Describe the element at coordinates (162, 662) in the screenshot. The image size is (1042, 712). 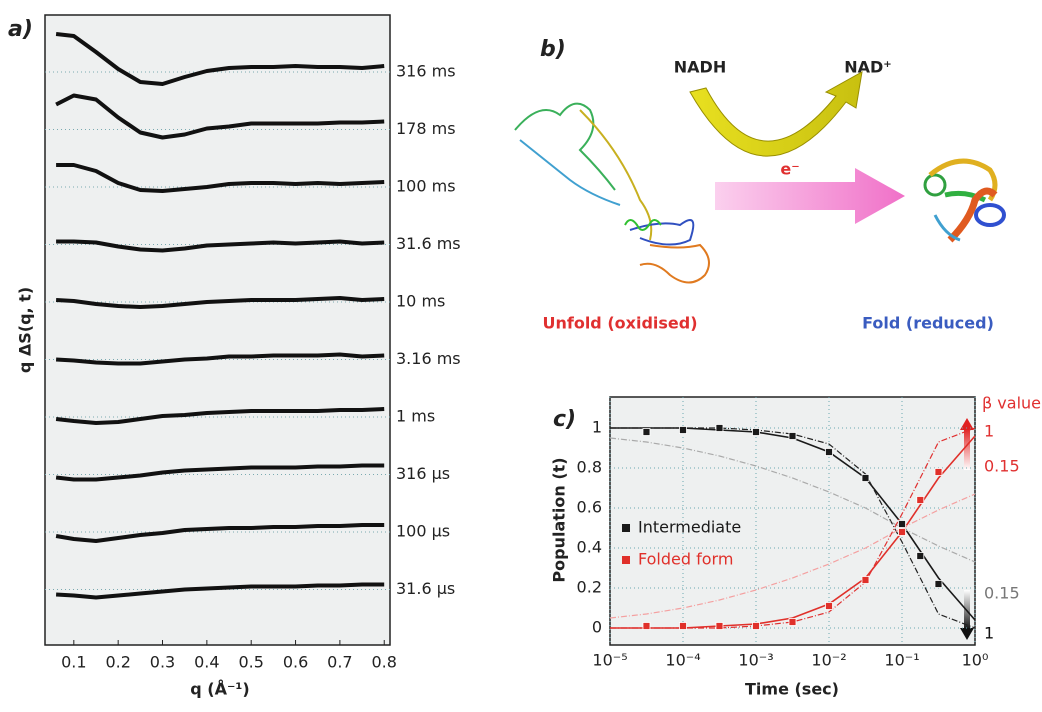
I see `x-tick-label: 0.3` at that location.